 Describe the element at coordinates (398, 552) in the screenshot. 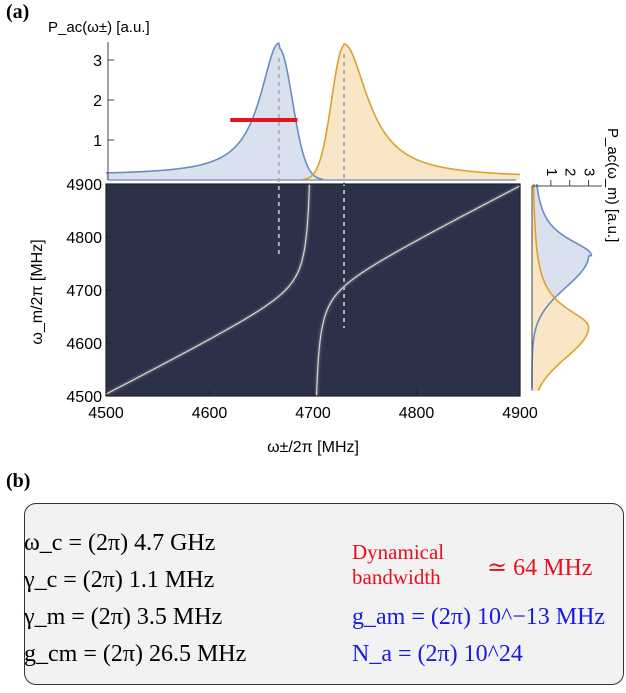

I see `dynamical-label-line1: Dynamical` at that location.